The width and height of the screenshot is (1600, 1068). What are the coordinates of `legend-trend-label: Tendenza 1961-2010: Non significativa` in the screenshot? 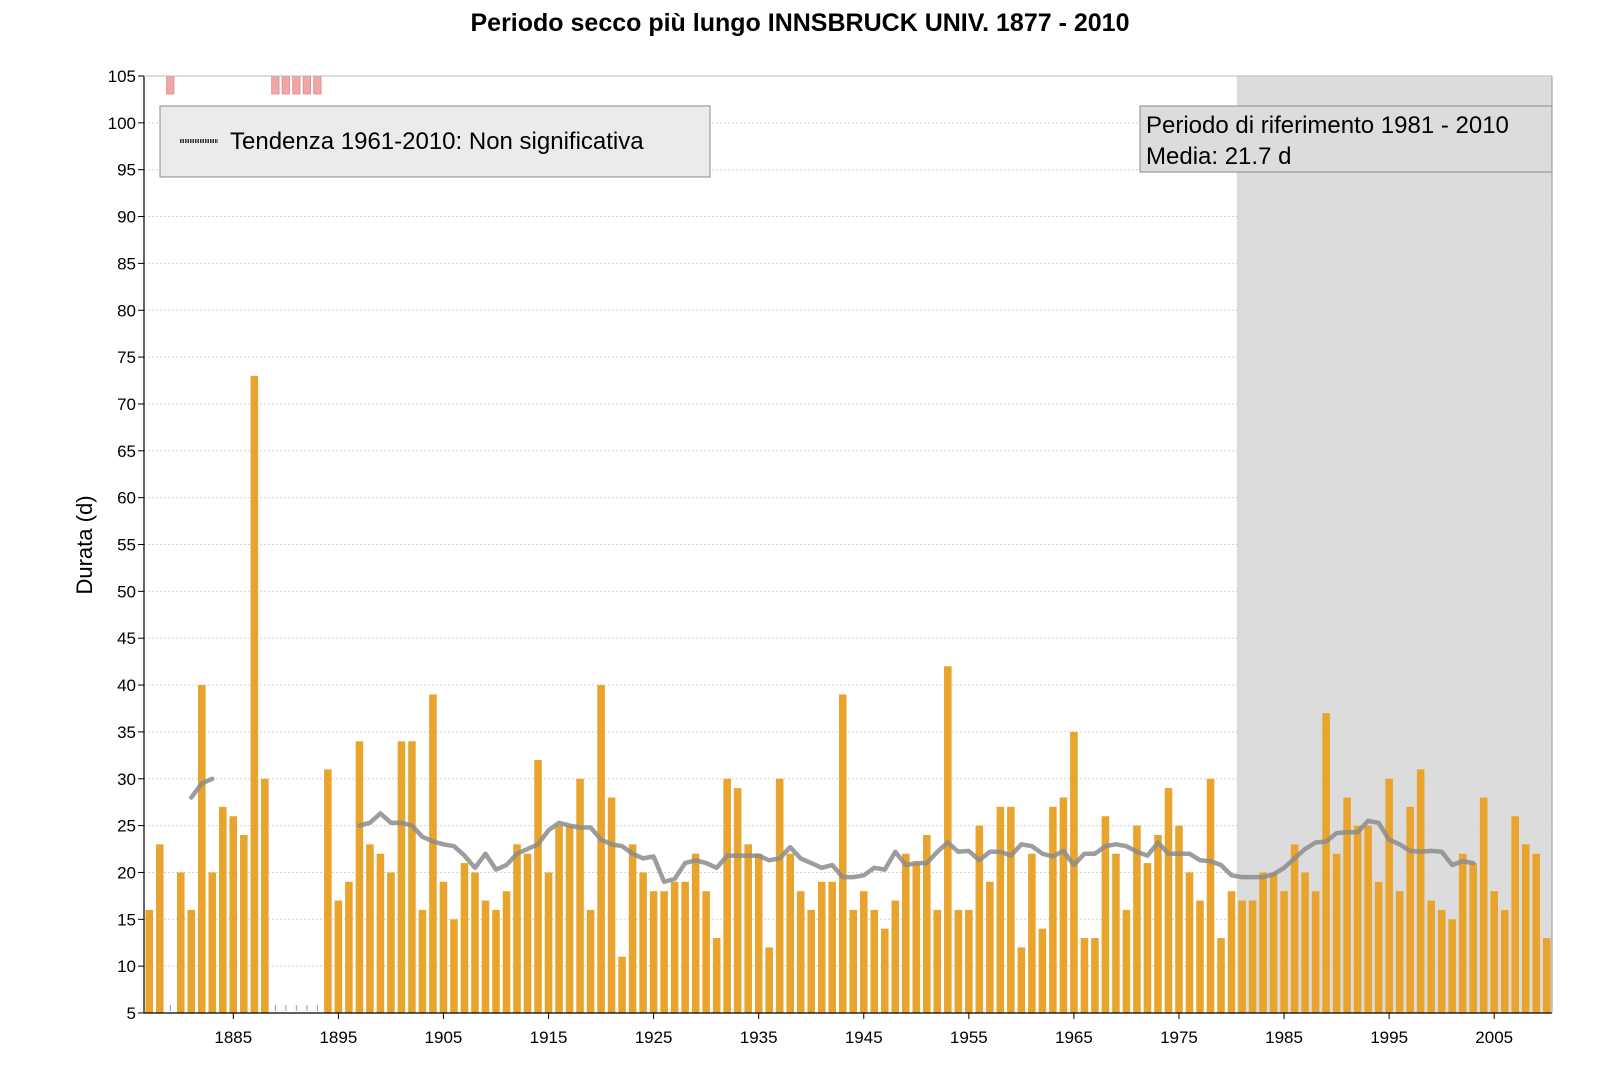 It's located at (437, 141).